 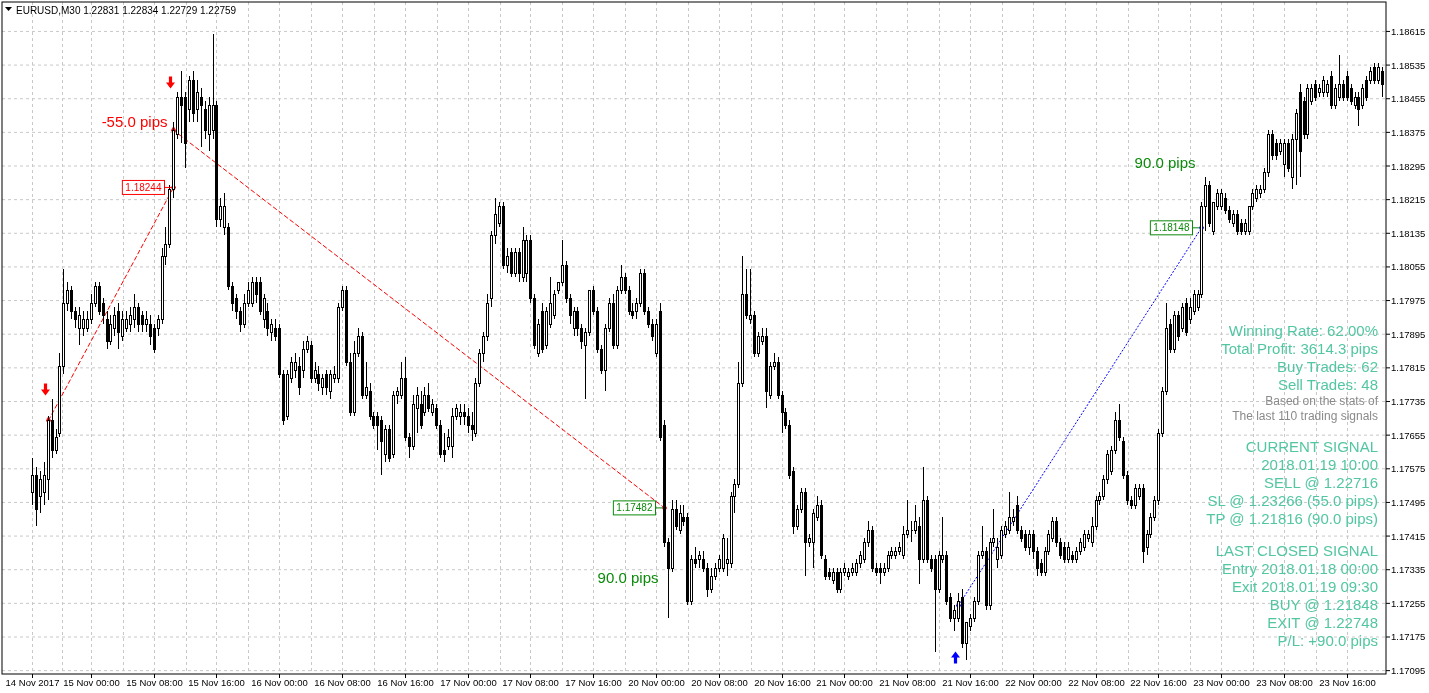 I want to click on y-tick-label: 1.17975, so click(x=1408, y=301).